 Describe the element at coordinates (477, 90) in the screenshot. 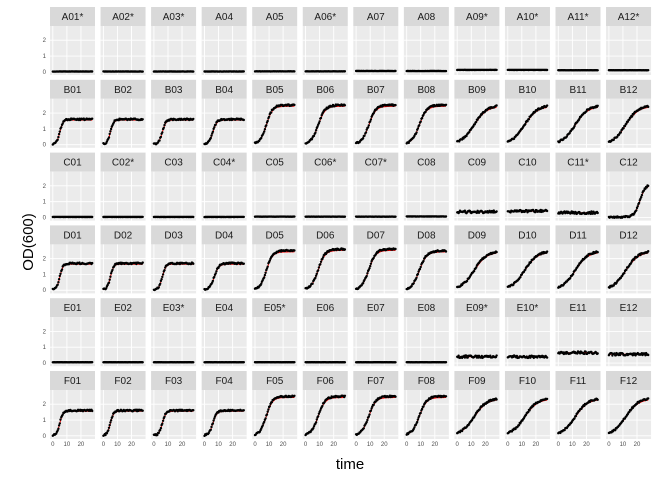

I see `facet-label: B09` at that location.